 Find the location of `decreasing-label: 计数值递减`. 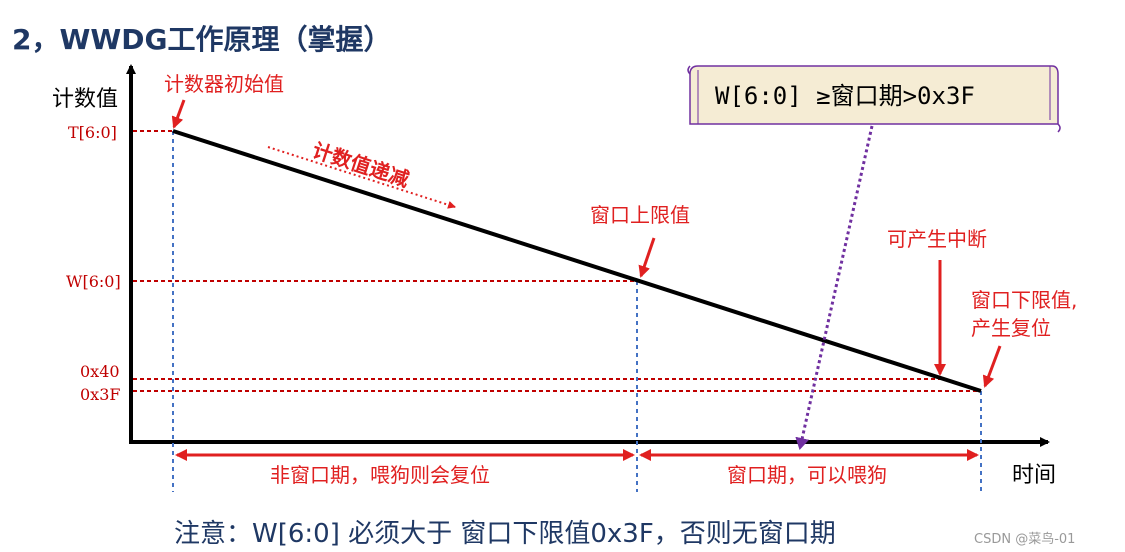

decreasing-label: 计数值递减 is located at coordinates (360, 165).